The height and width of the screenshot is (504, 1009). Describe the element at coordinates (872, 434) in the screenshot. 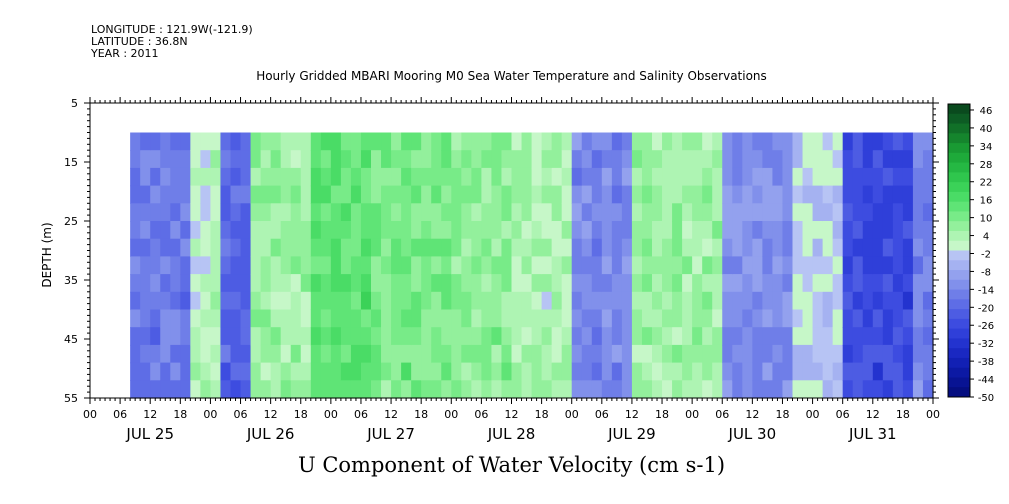

I see `x-day-label: JUL 31` at that location.